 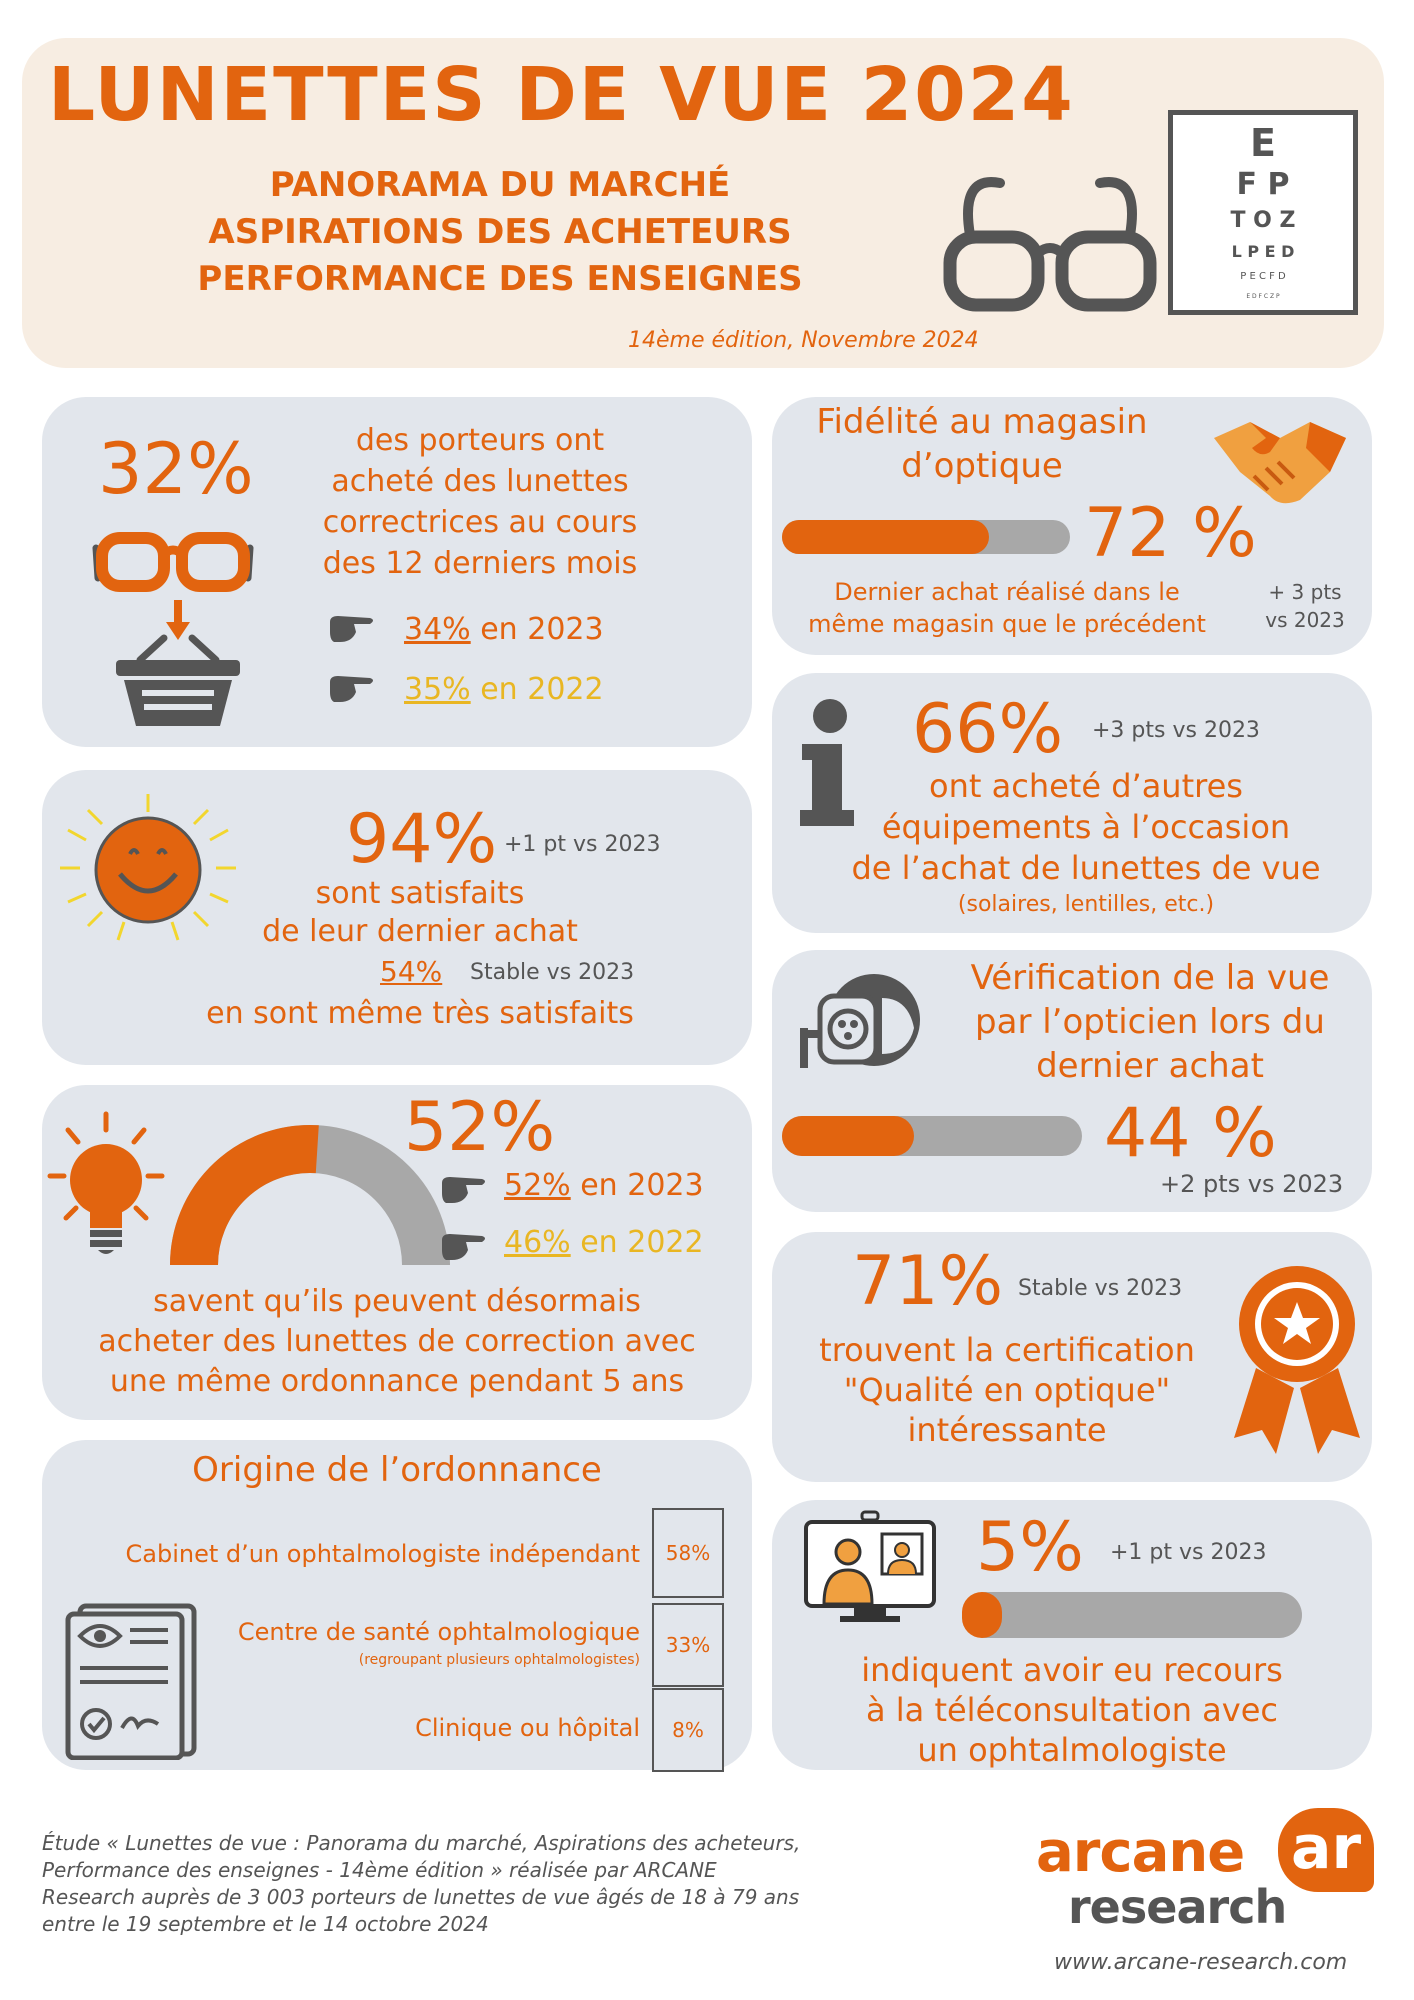 What do you see at coordinates (1086, 827) in the screenshot?
I see `other-text-line: équipements à l’occasion` at bounding box center [1086, 827].